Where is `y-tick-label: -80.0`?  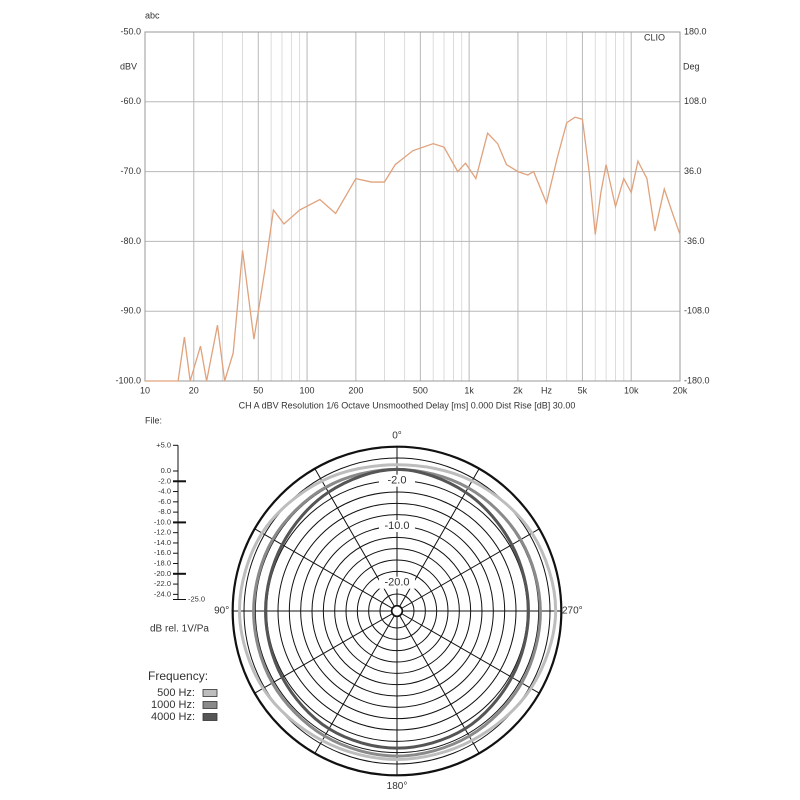
y-tick-label: -80.0 is located at coordinates (130, 241).